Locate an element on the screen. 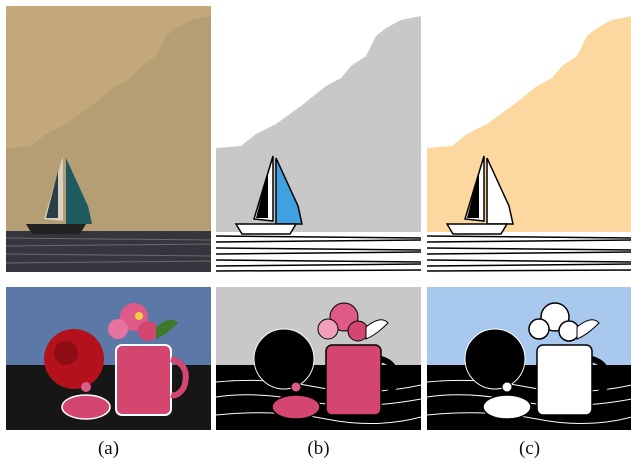 This screenshot has height=464, width=631. figure-b-flower-stylized is located at coordinates (318, 358).